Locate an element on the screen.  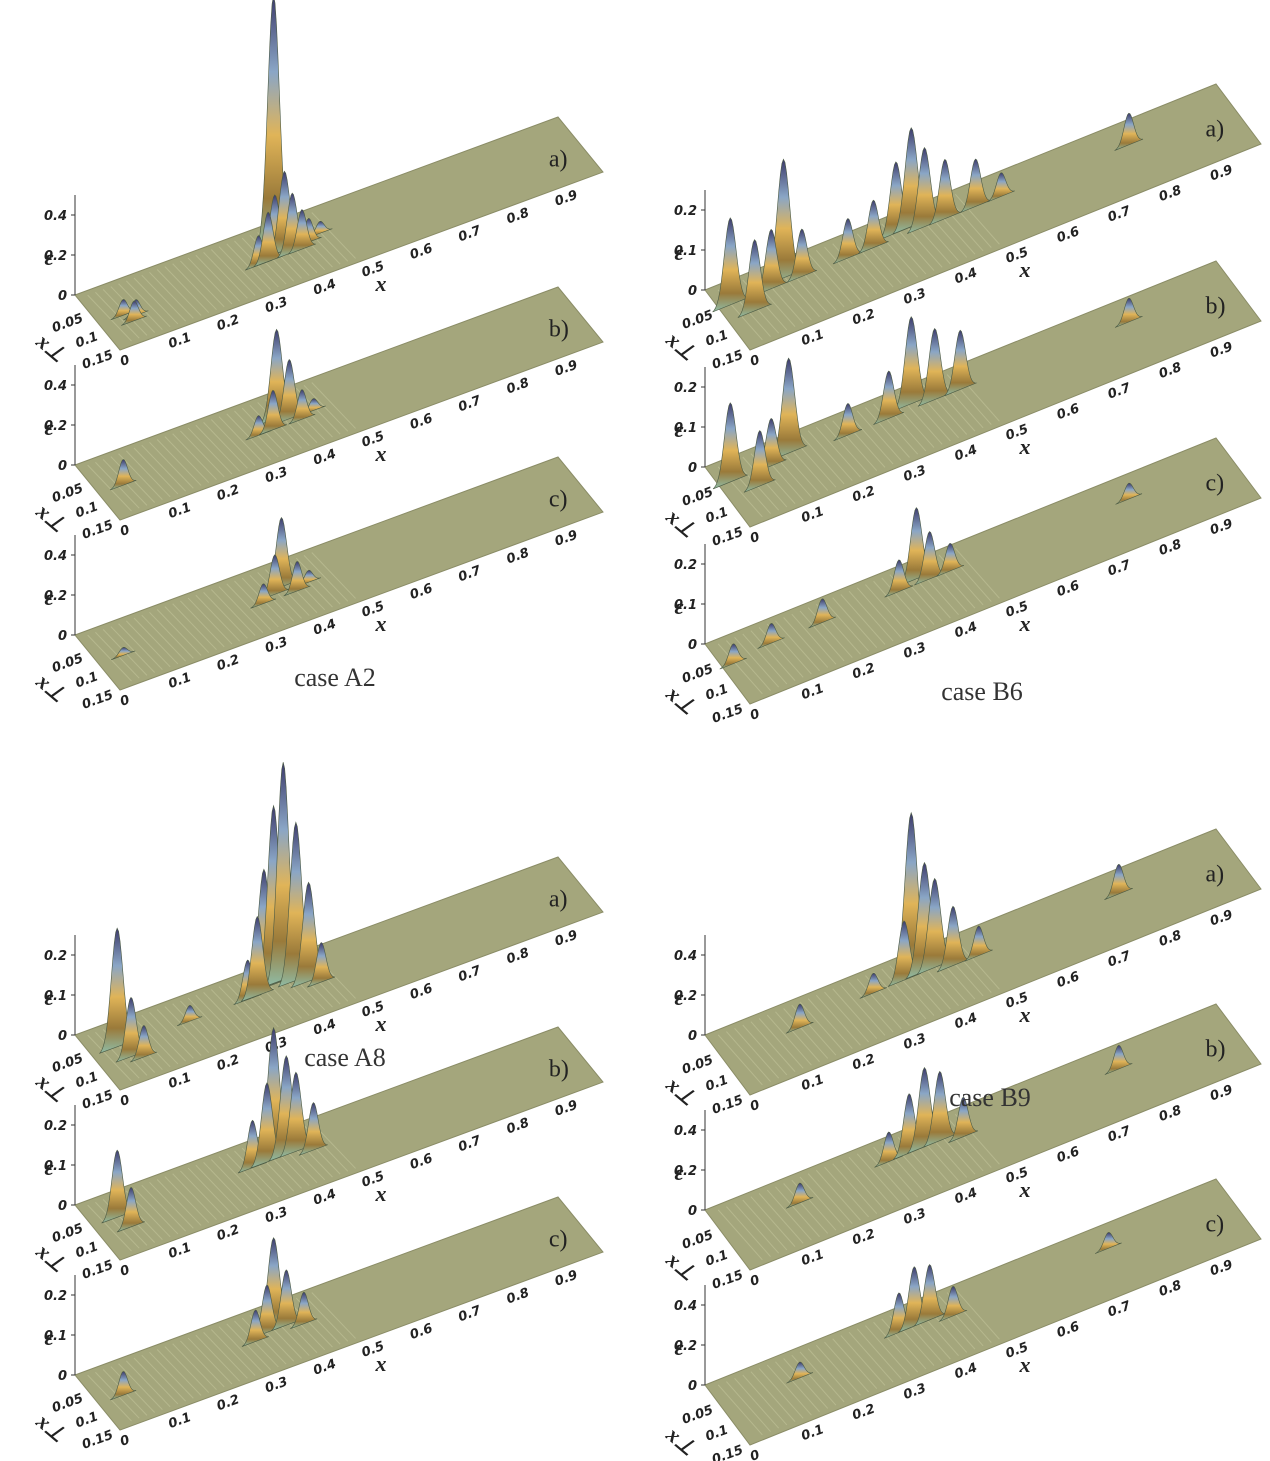
eps-tick-label: 0.1 is located at coordinates (55, 1166).